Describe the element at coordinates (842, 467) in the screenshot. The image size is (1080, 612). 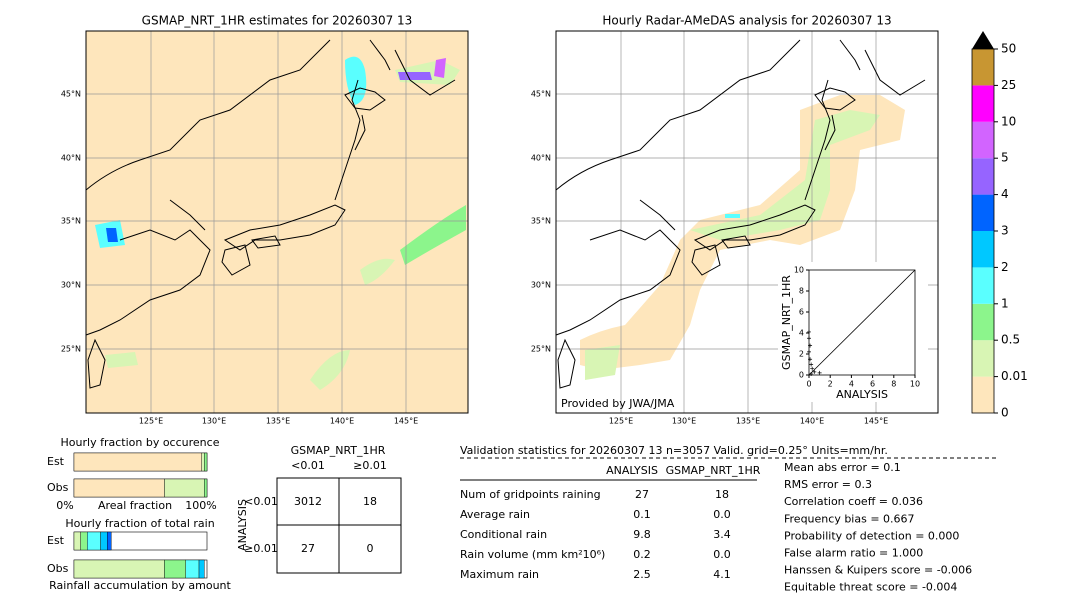
I see `score: Mean abs error = 0.1` at that location.